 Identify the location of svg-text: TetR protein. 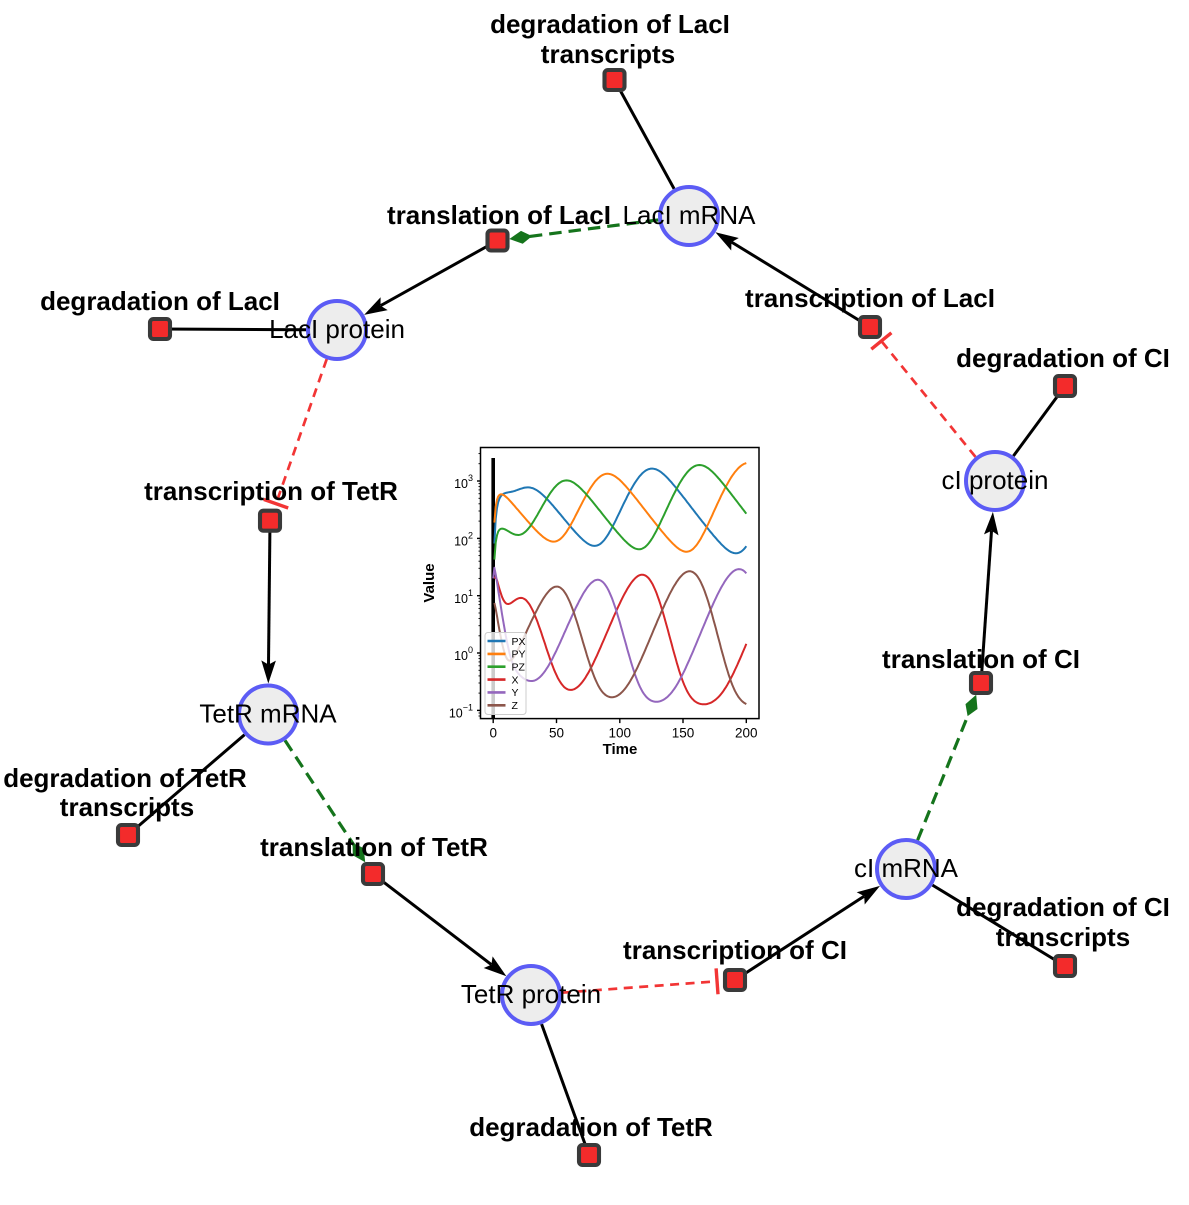
(531, 994).